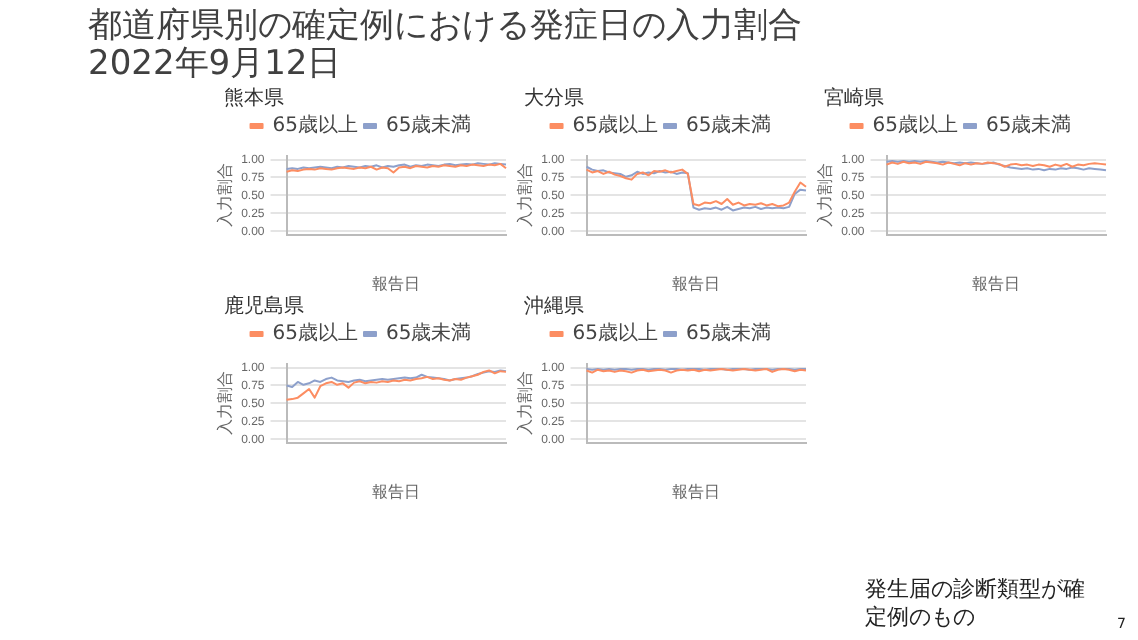 The height and width of the screenshot is (640, 1138). Describe the element at coordinates (554, 307) in the screenshot. I see `chart-title: 沖縄県` at that location.